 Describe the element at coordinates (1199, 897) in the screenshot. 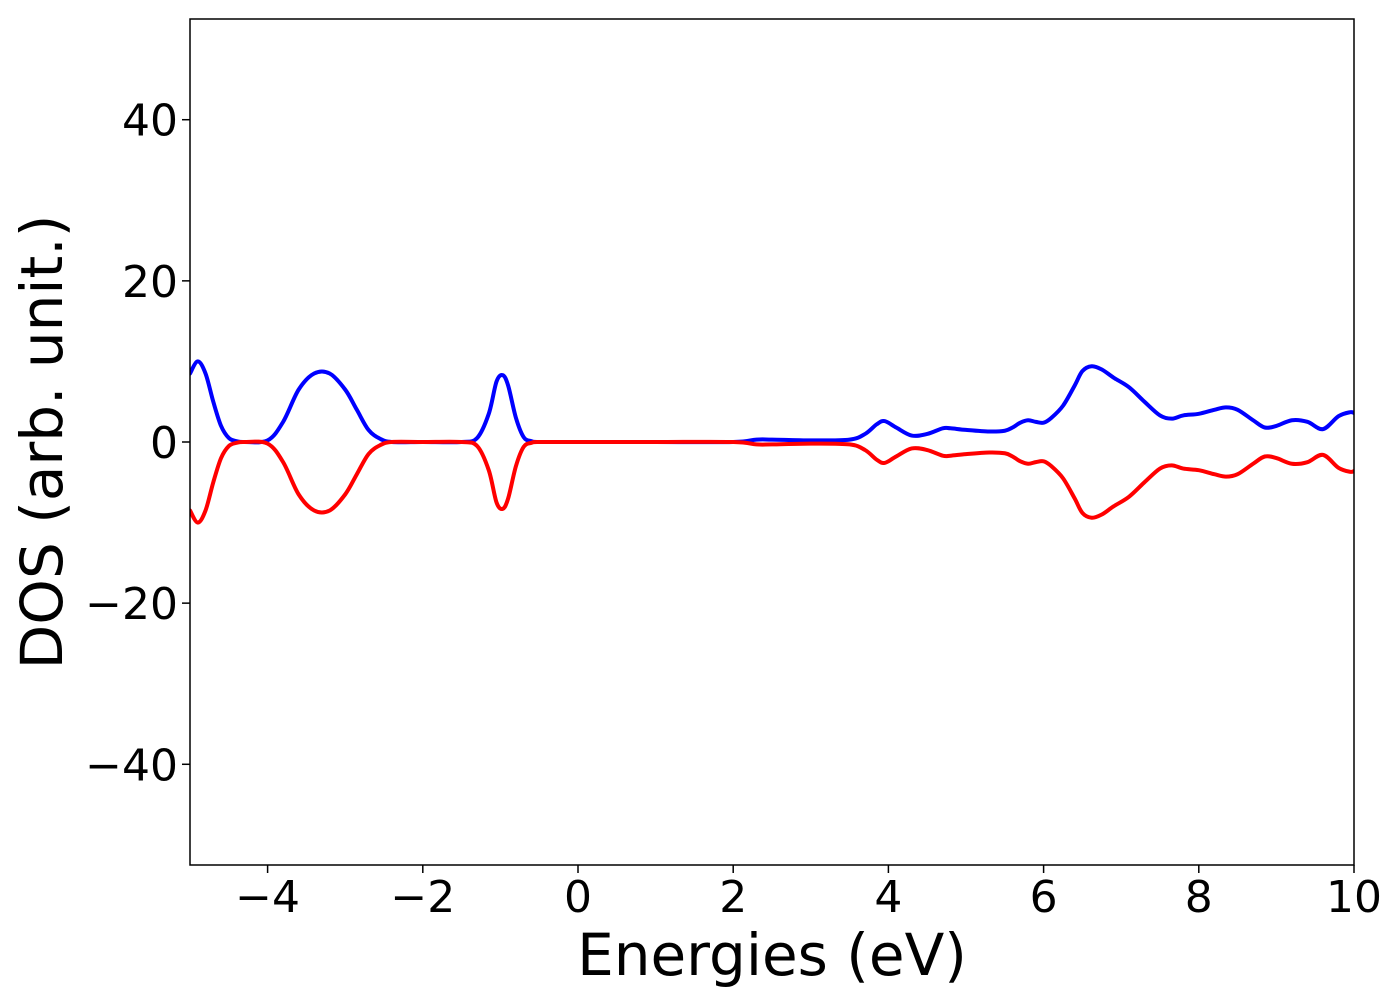

I see `x-tick-label: 8` at that location.